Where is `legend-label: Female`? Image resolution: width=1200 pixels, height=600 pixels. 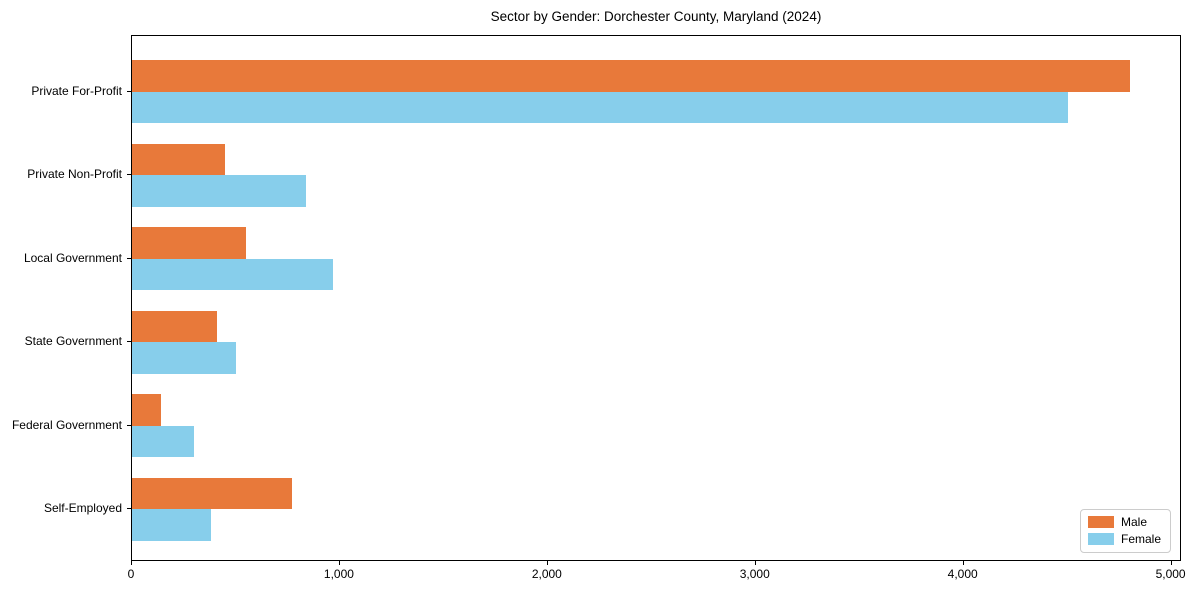 legend-label: Female is located at coordinates (1140, 539).